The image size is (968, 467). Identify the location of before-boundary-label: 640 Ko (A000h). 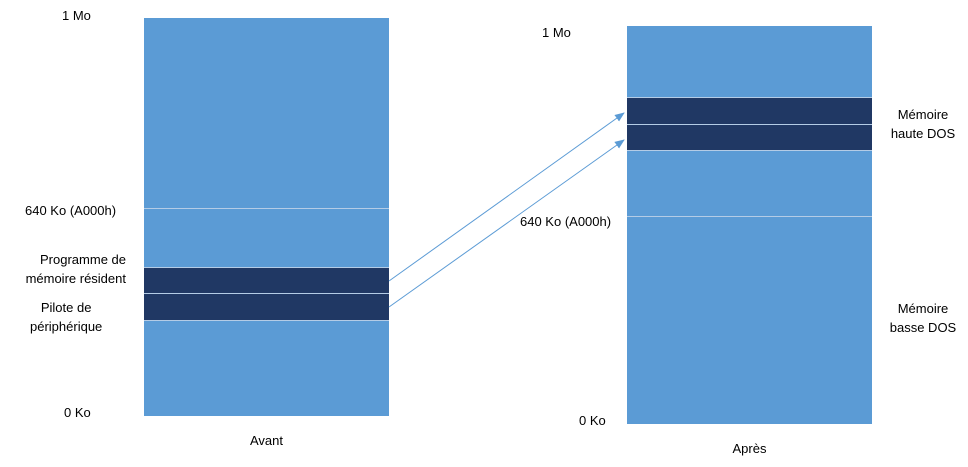
(71, 210).